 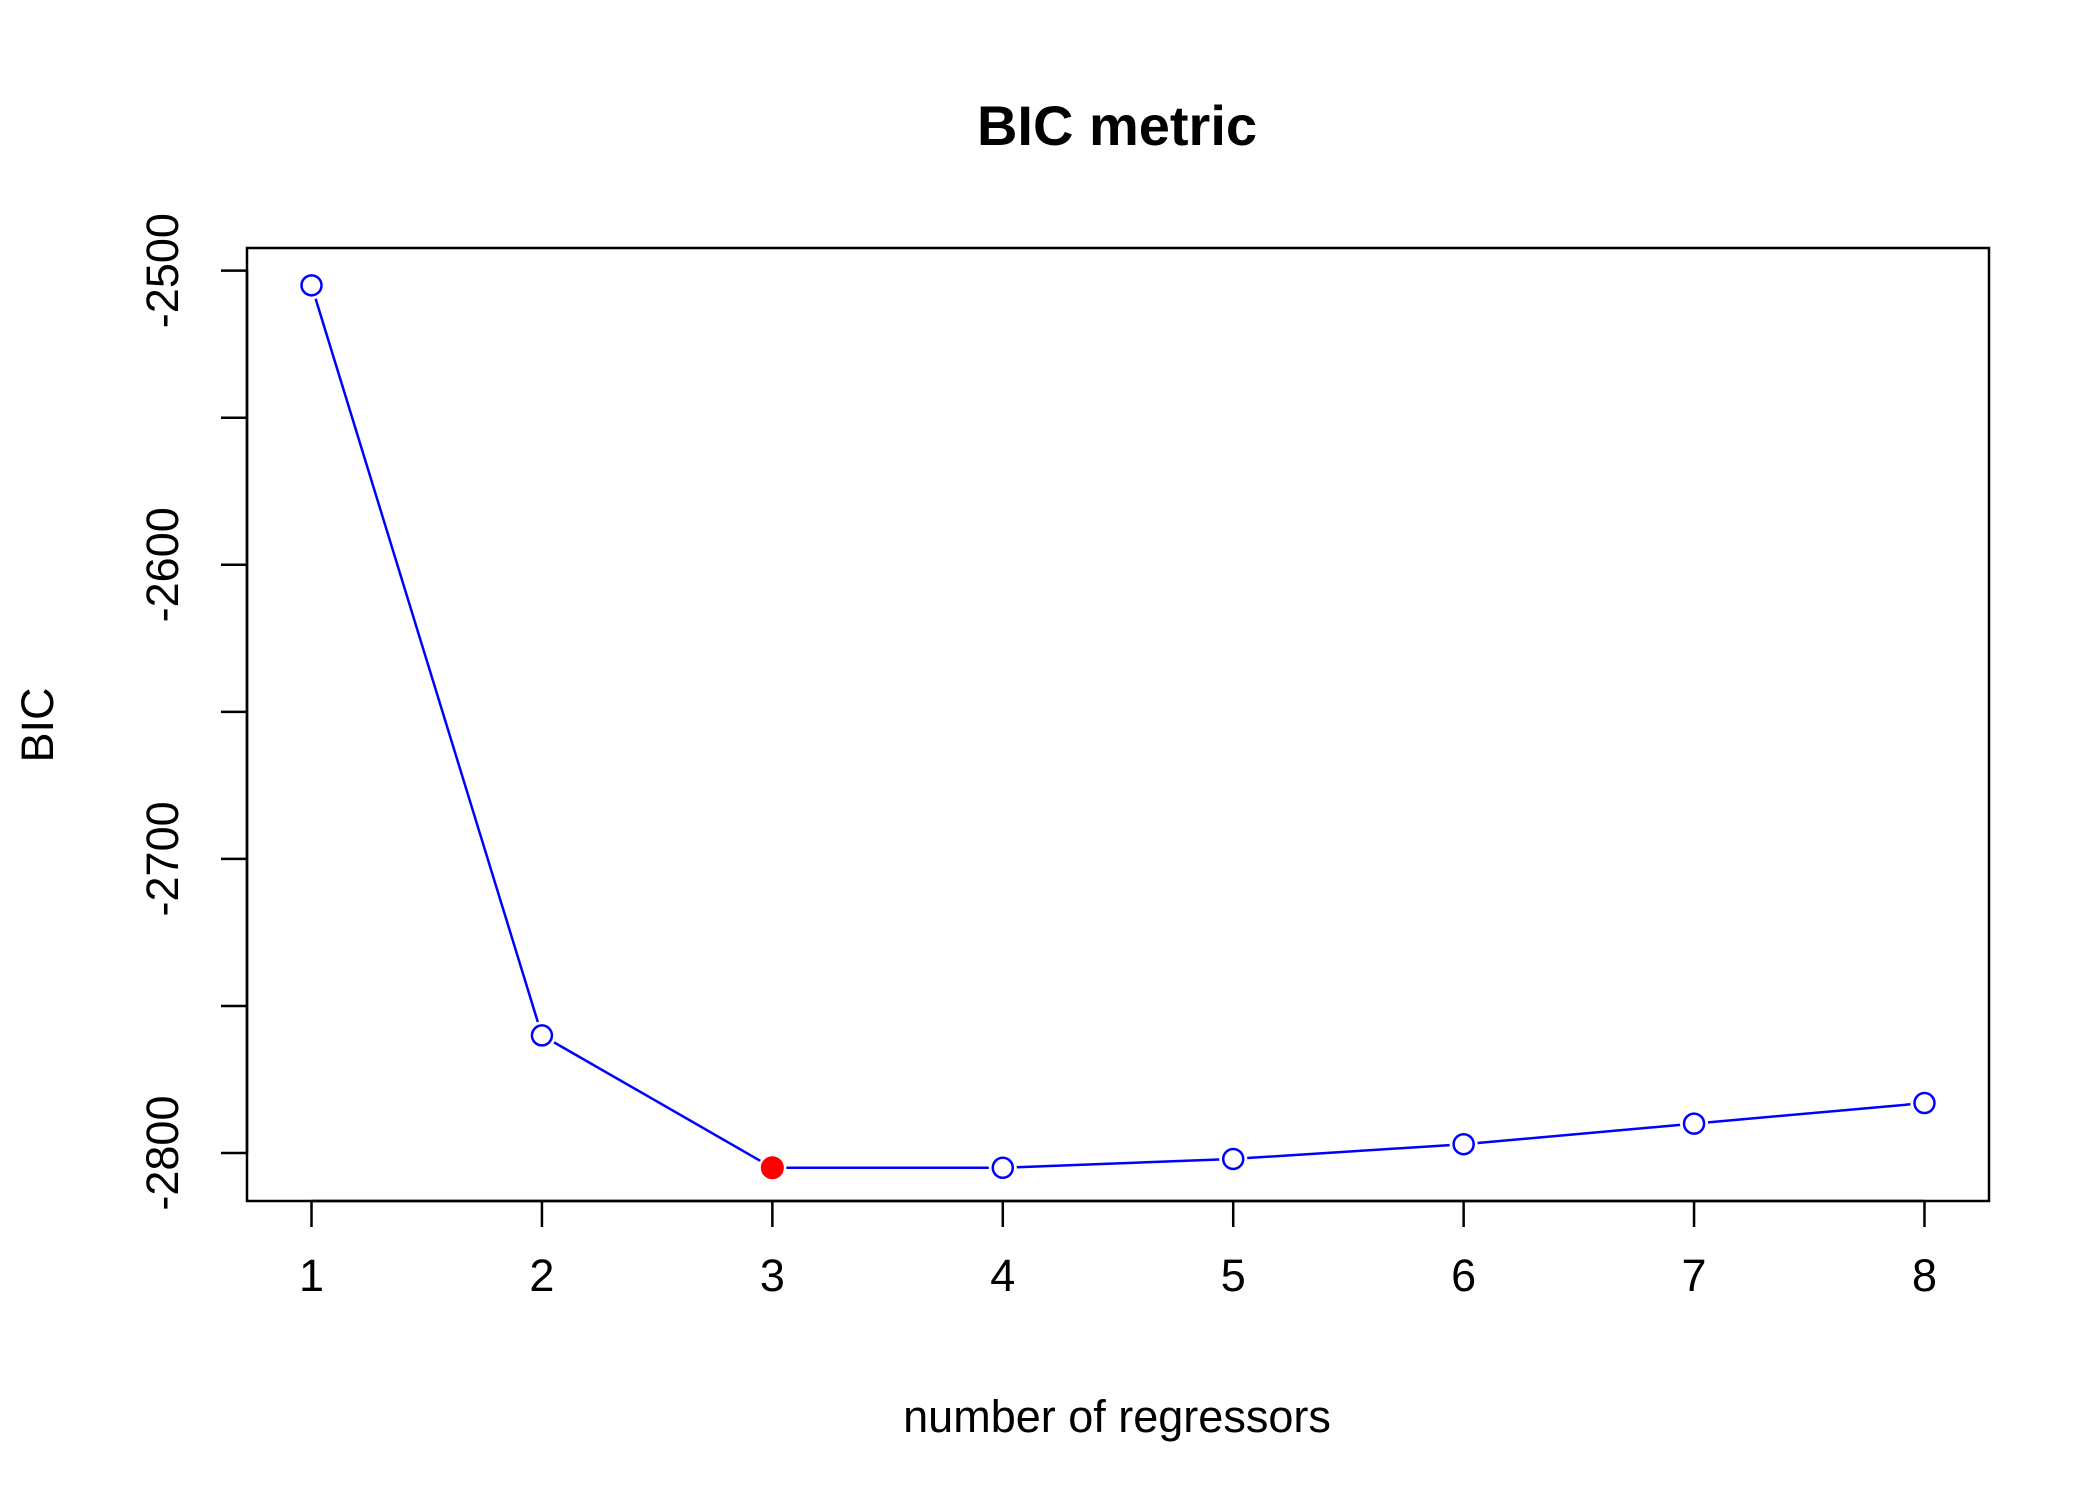 I want to click on x-tick-label: 2, so click(x=541, y=1275).